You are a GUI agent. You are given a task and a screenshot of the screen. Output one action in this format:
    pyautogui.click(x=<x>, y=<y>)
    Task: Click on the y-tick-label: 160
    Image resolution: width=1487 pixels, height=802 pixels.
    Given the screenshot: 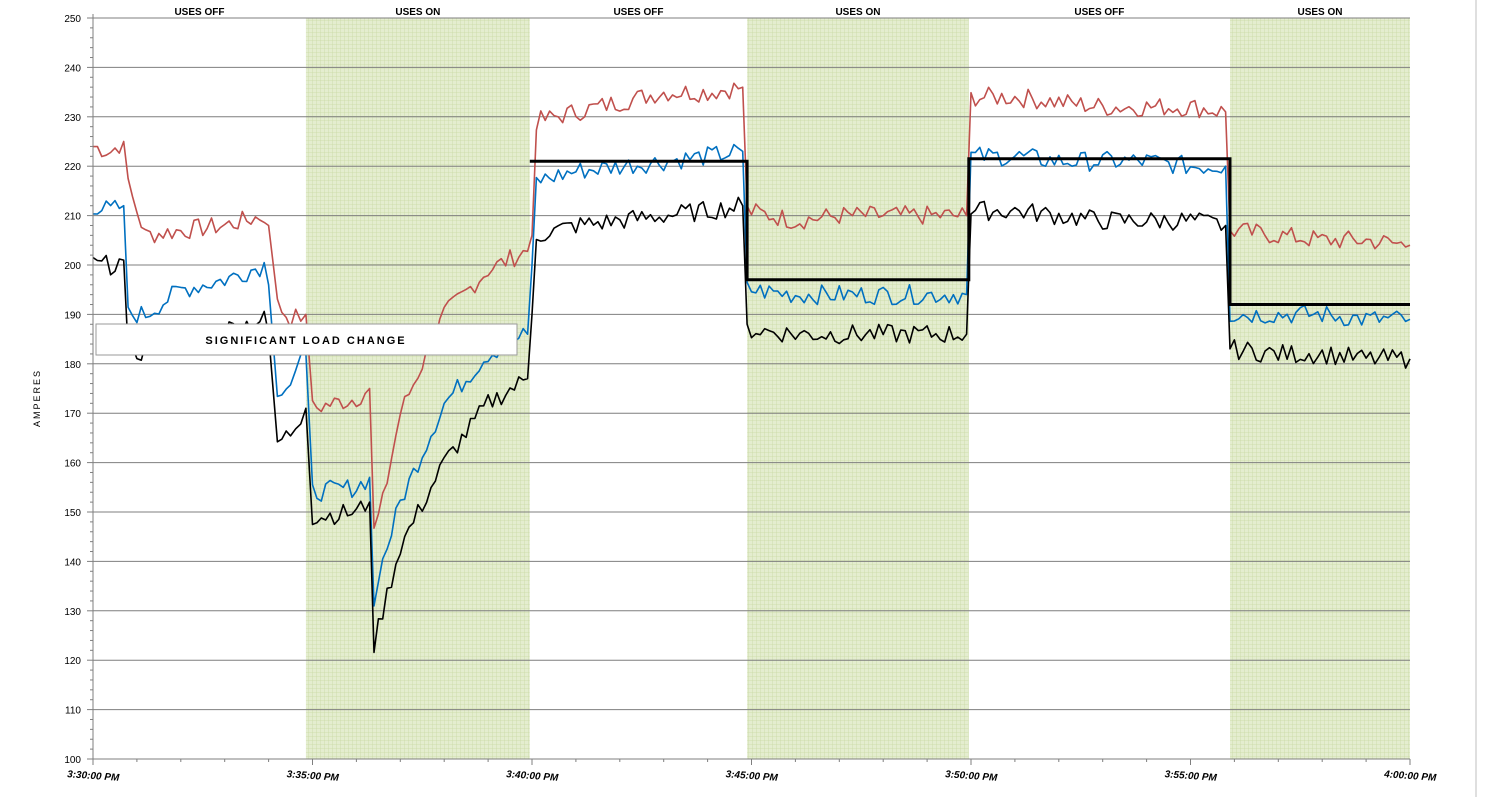 What is the action you would take?
    pyautogui.click(x=72, y=464)
    